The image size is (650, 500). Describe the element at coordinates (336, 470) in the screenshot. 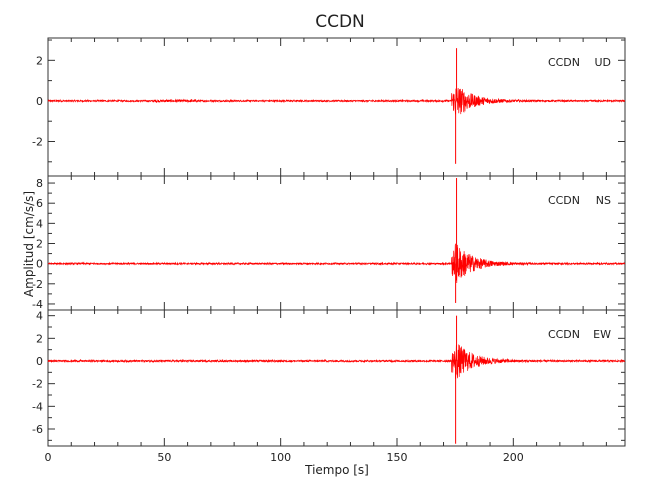

I see `x-axis-label: Tiempo [s]` at that location.